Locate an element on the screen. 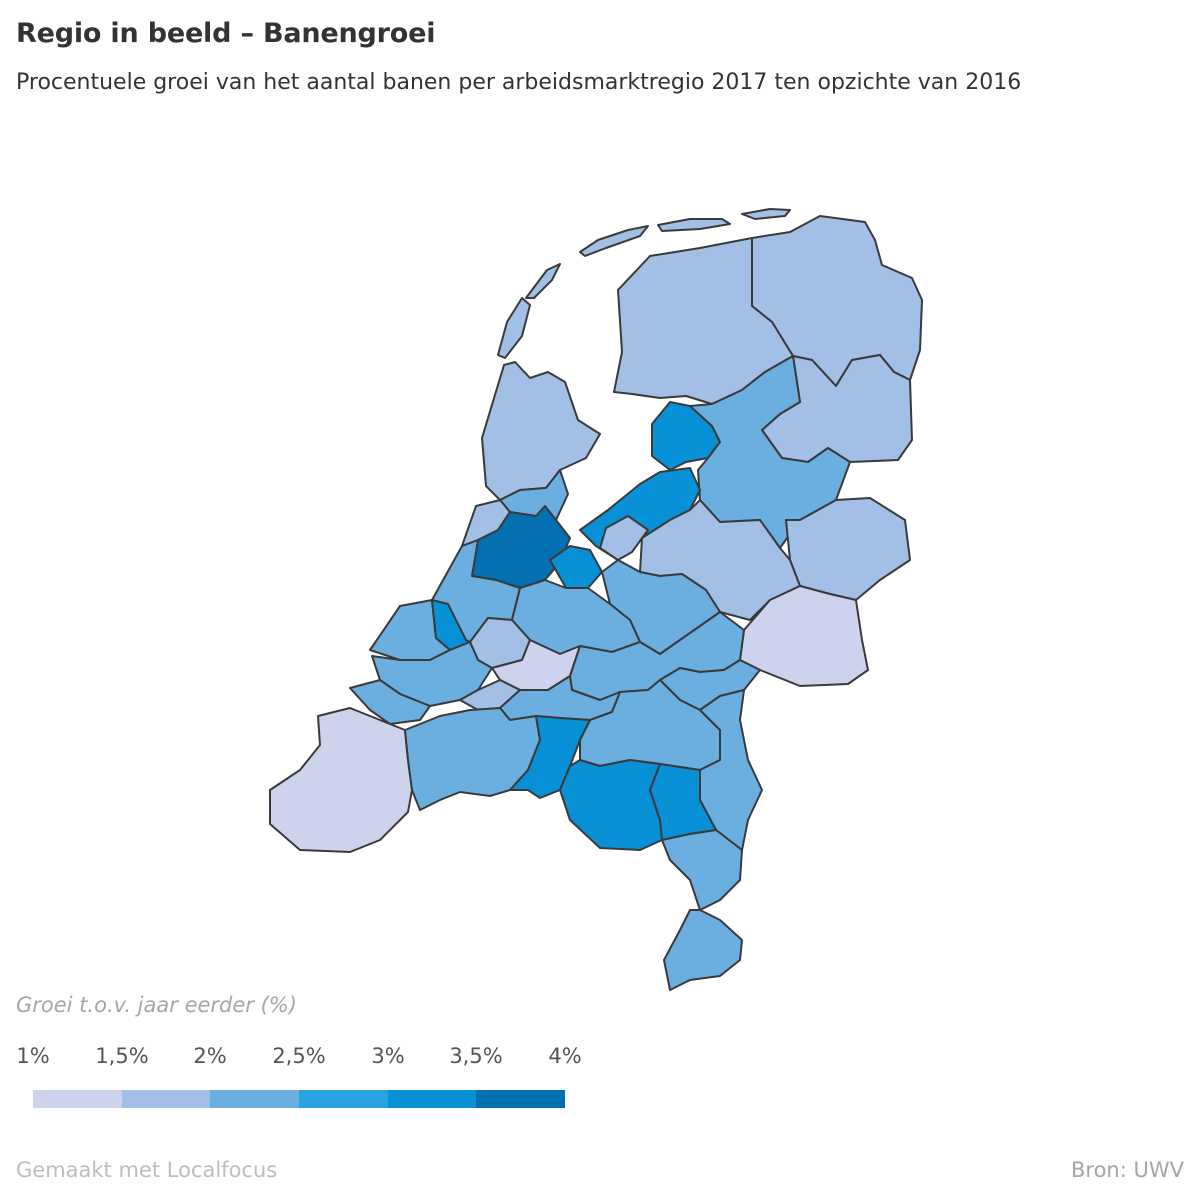 The image size is (1200, 1200). legend-tick-label: 3,5% is located at coordinates (476, 1056).